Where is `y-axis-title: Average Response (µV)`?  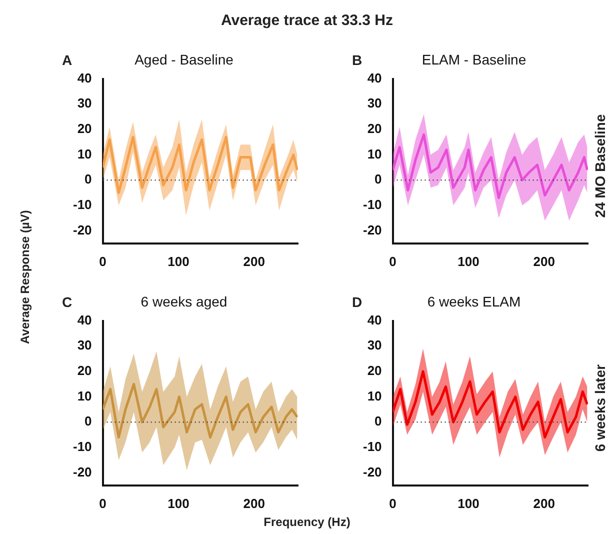 y-axis-title: Average Response (µV) is located at coordinates (25, 277).